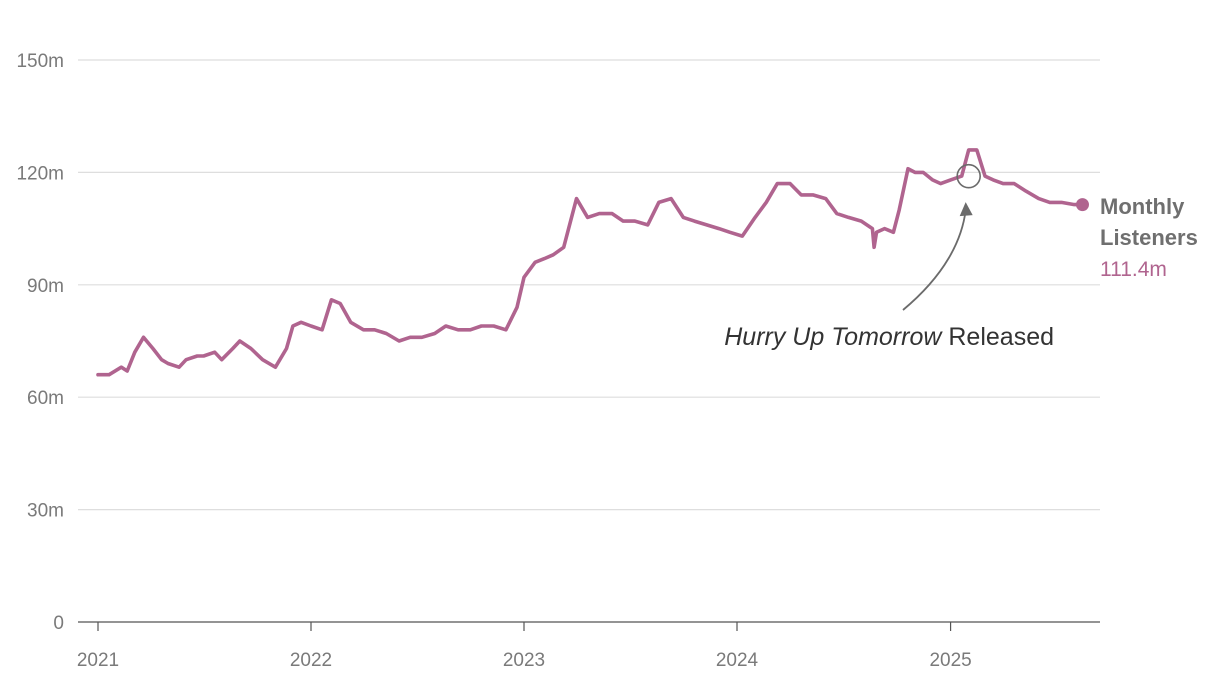  What do you see at coordinates (968, 176) in the screenshot?
I see `annotation-circle` at bounding box center [968, 176].